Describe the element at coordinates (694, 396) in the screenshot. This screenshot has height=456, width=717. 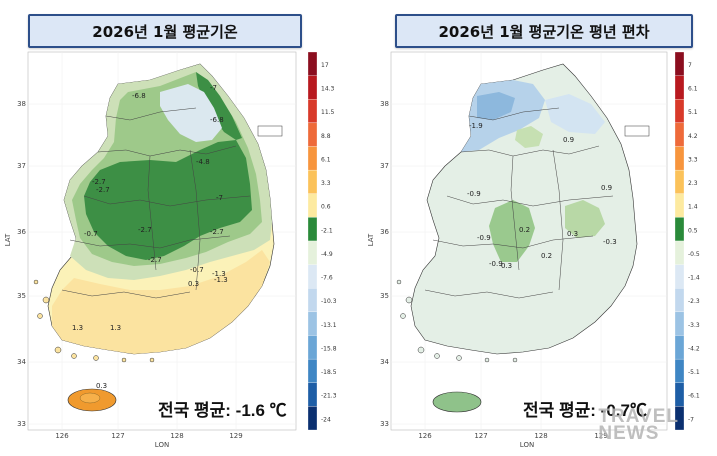
I see `legend-label: -6.1` at that location.